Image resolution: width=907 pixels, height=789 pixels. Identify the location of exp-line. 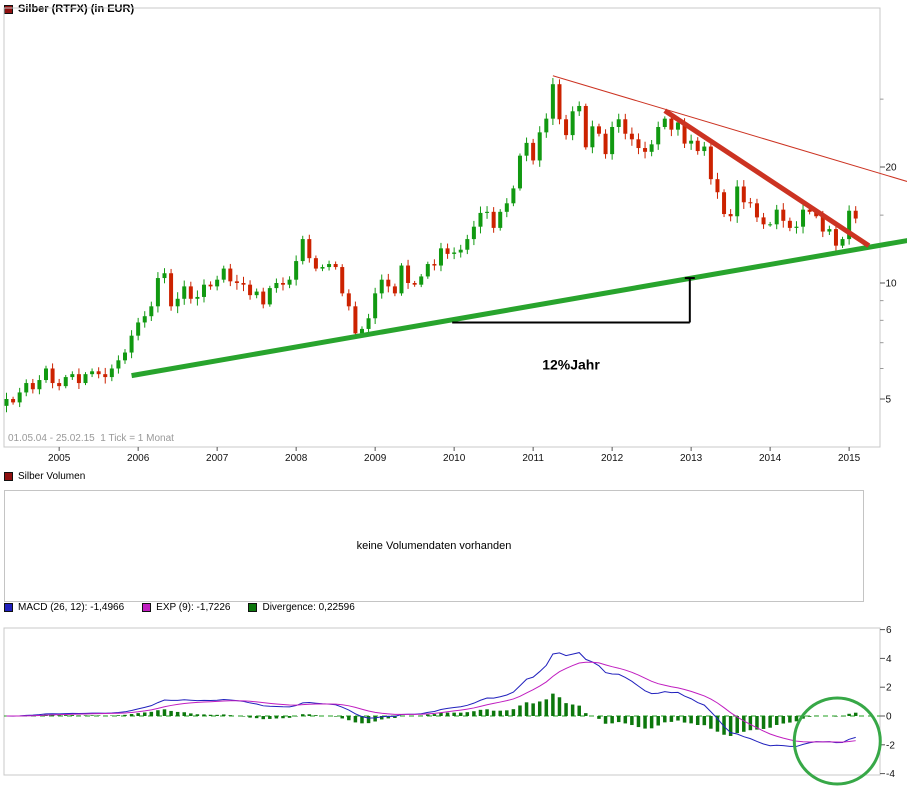
(431, 702).